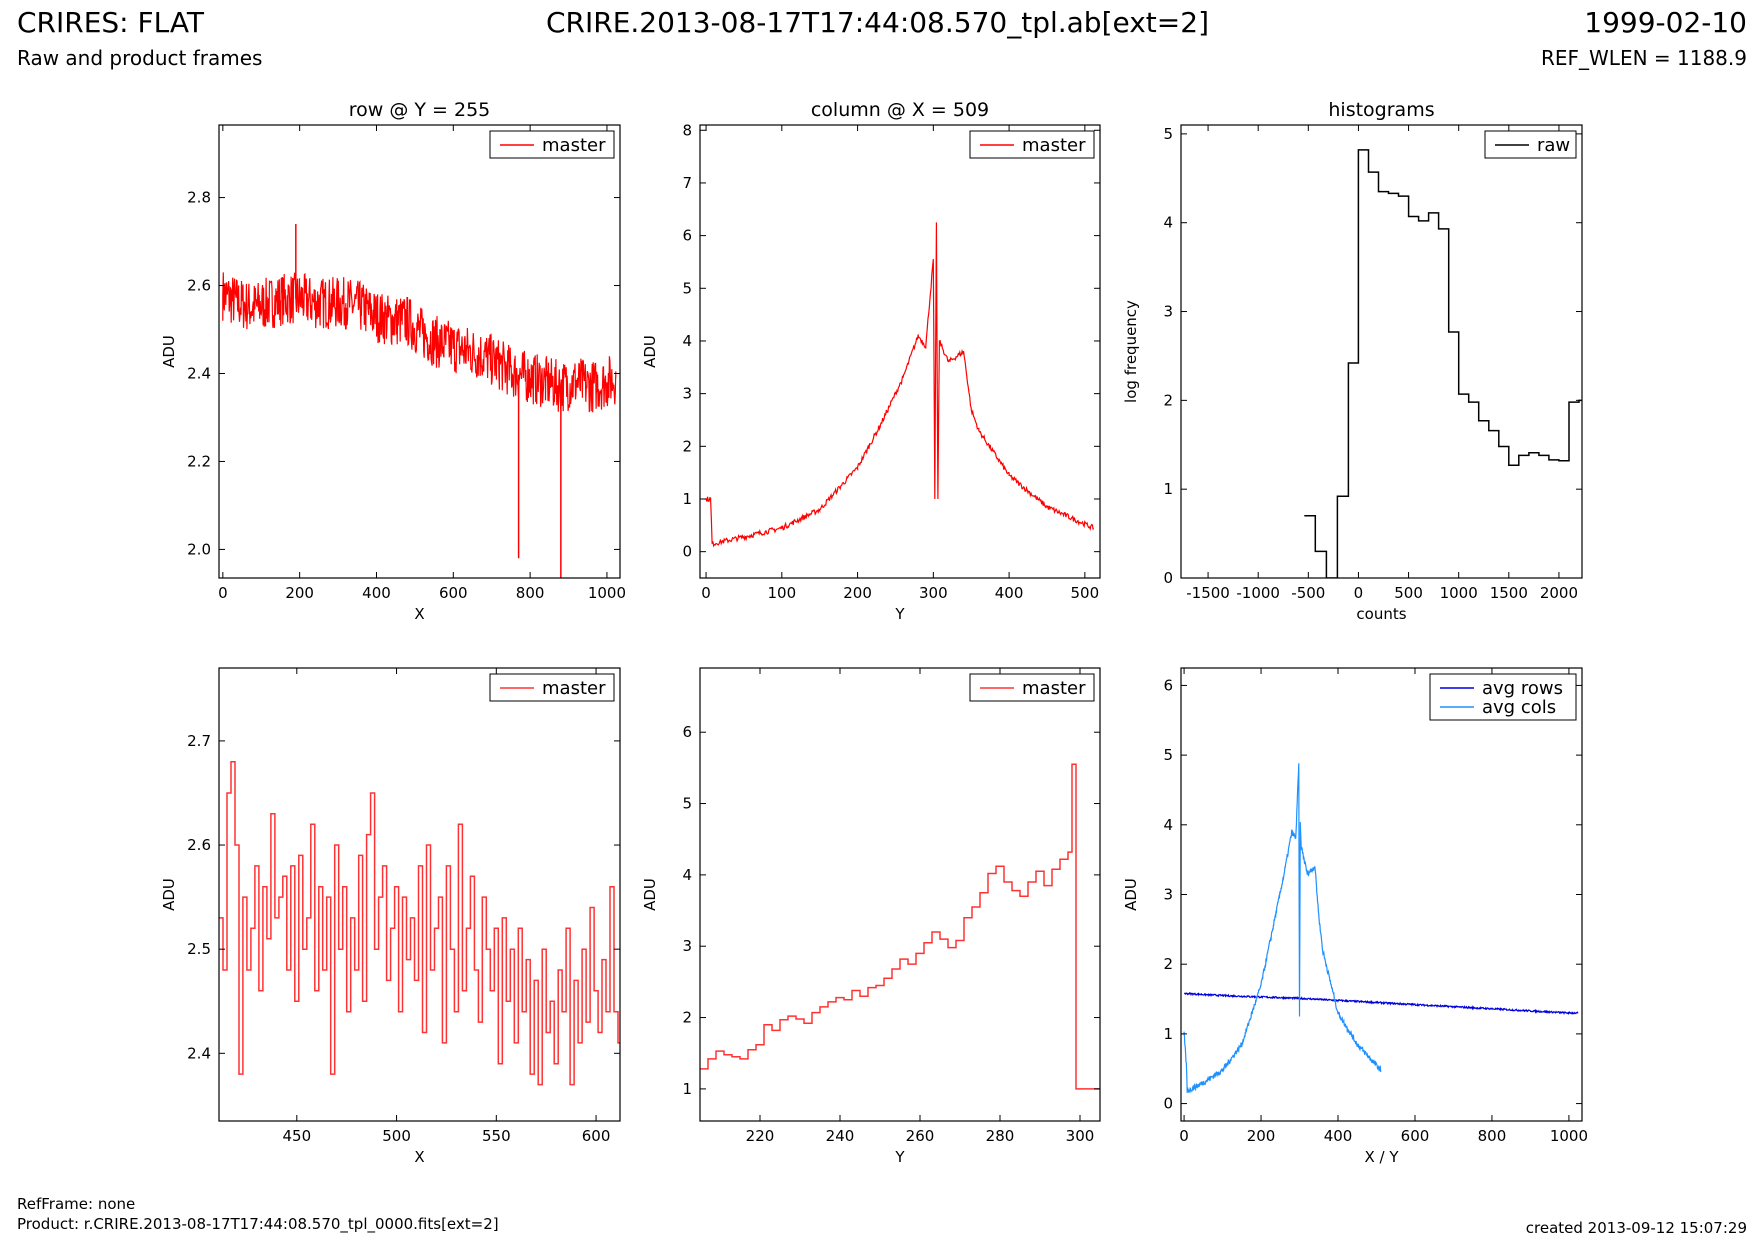 Image resolution: width=1755 pixels, height=1245 pixels. Describe the element at coordinates (1168, 825) in the screenshot. I see `y-tick-label-avg-4: 4` at that location.